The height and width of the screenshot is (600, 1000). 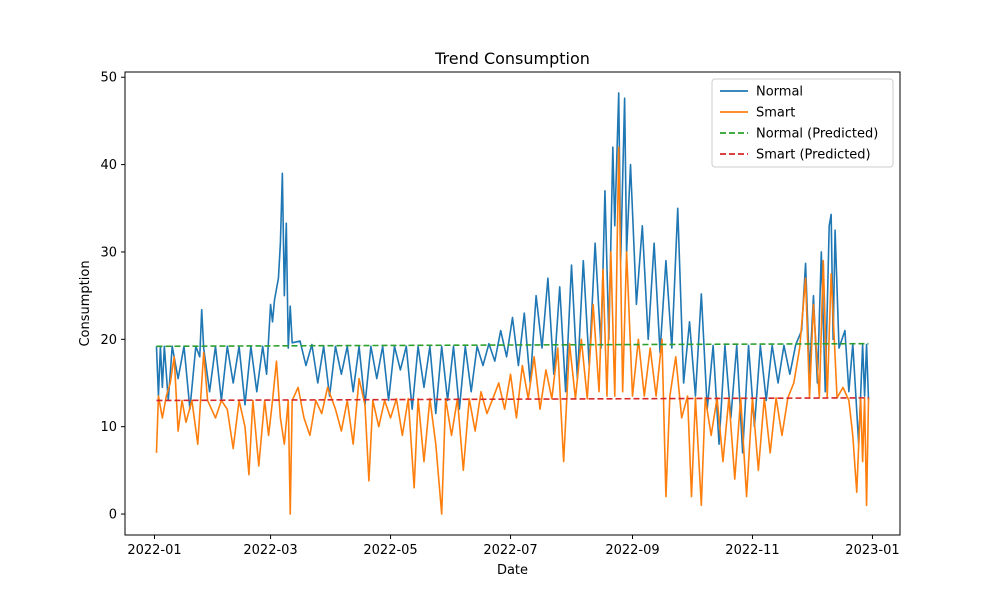 What do you see at coordinates (108, 165) in the screenshot?
I see `y-tick-label: 40` at bounding box center [108, 165].